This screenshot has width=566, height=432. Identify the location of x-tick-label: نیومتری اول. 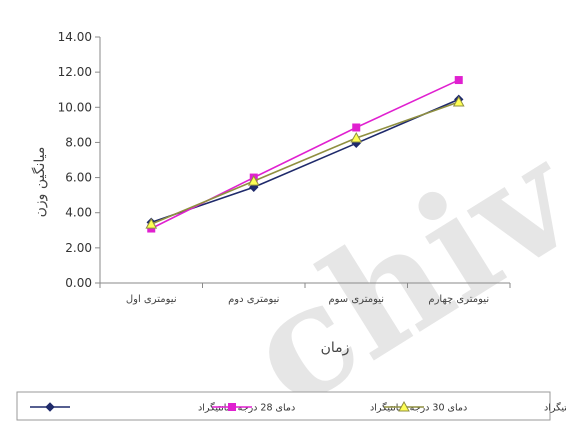
(151, 299).